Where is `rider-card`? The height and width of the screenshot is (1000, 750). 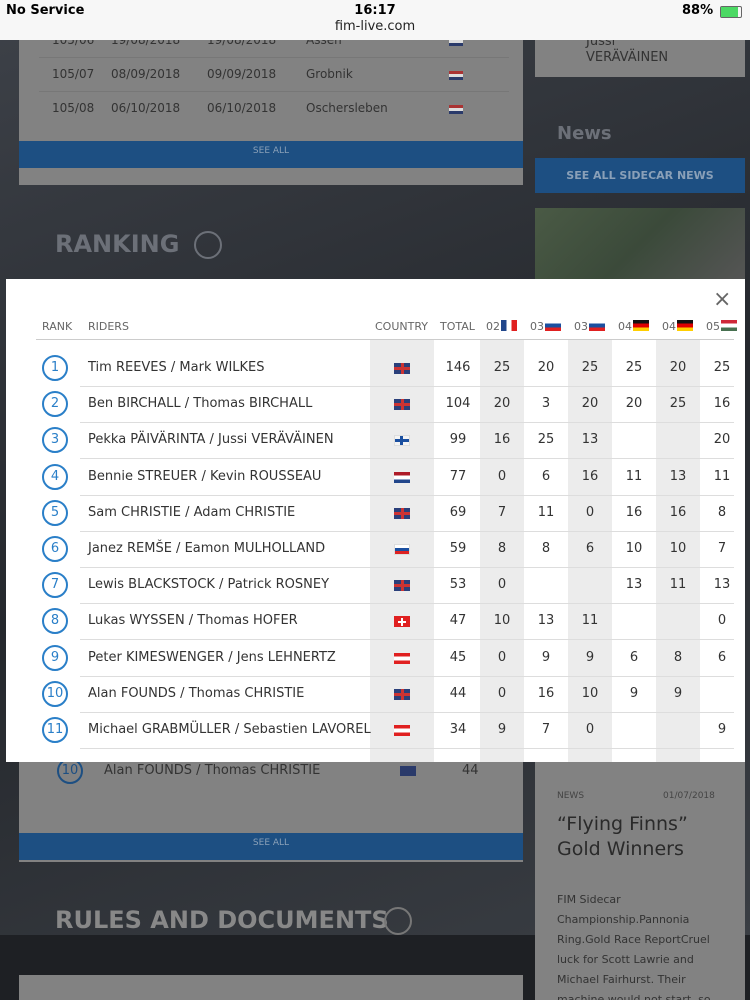
rider-card is located at coordinates (640, 58).